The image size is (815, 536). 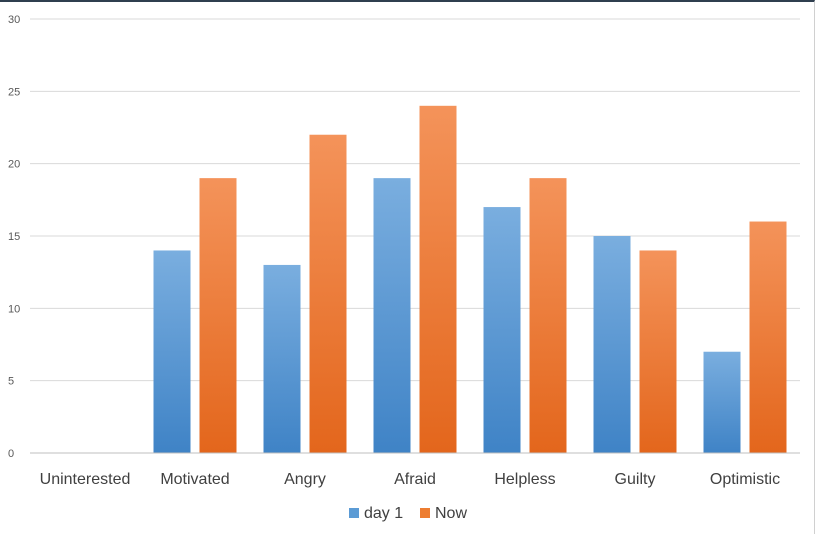 I want to click on y-tick-label: 20, so click(x=14, y=165).